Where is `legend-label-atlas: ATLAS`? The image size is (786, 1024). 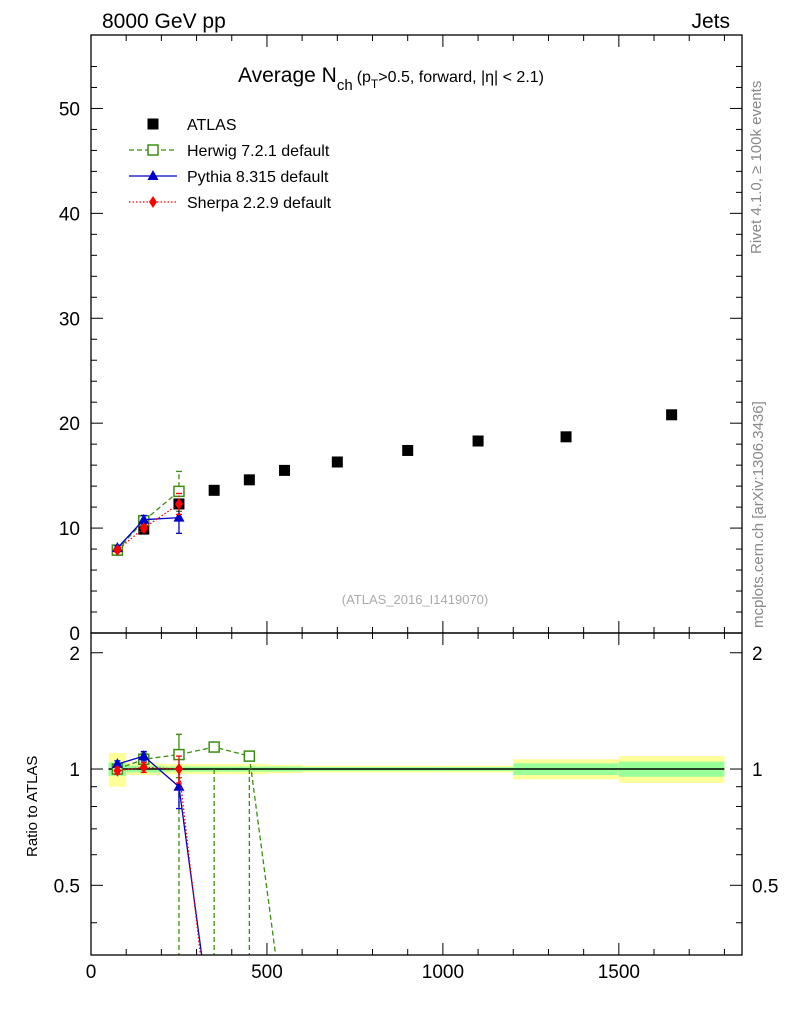
legend-label-atlas: ATLAS is located at coordinates (212, 125).